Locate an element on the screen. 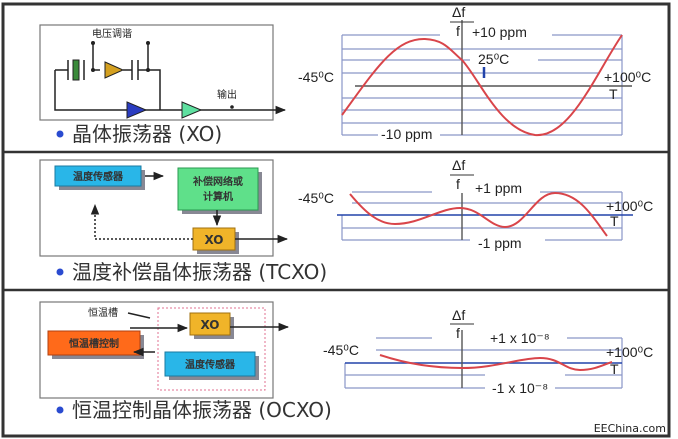 Image resolution: width=678 pixels, height=439 pixels. tcxo-title: 温度补偿晶体振荡器 (TCXO) is located at coordinates (199, 272).